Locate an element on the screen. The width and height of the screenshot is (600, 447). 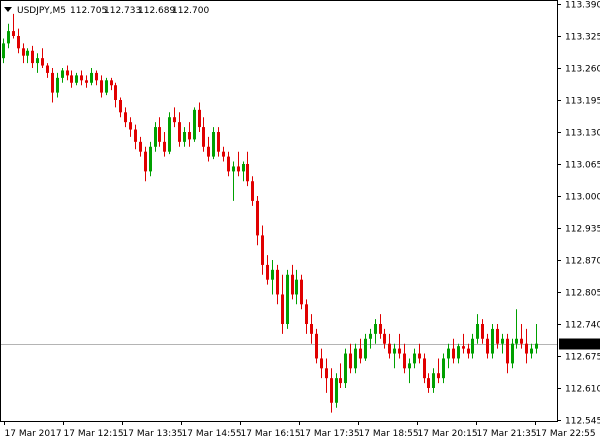
y-tick-label: 113.390 is located at coordinates (582, 6).